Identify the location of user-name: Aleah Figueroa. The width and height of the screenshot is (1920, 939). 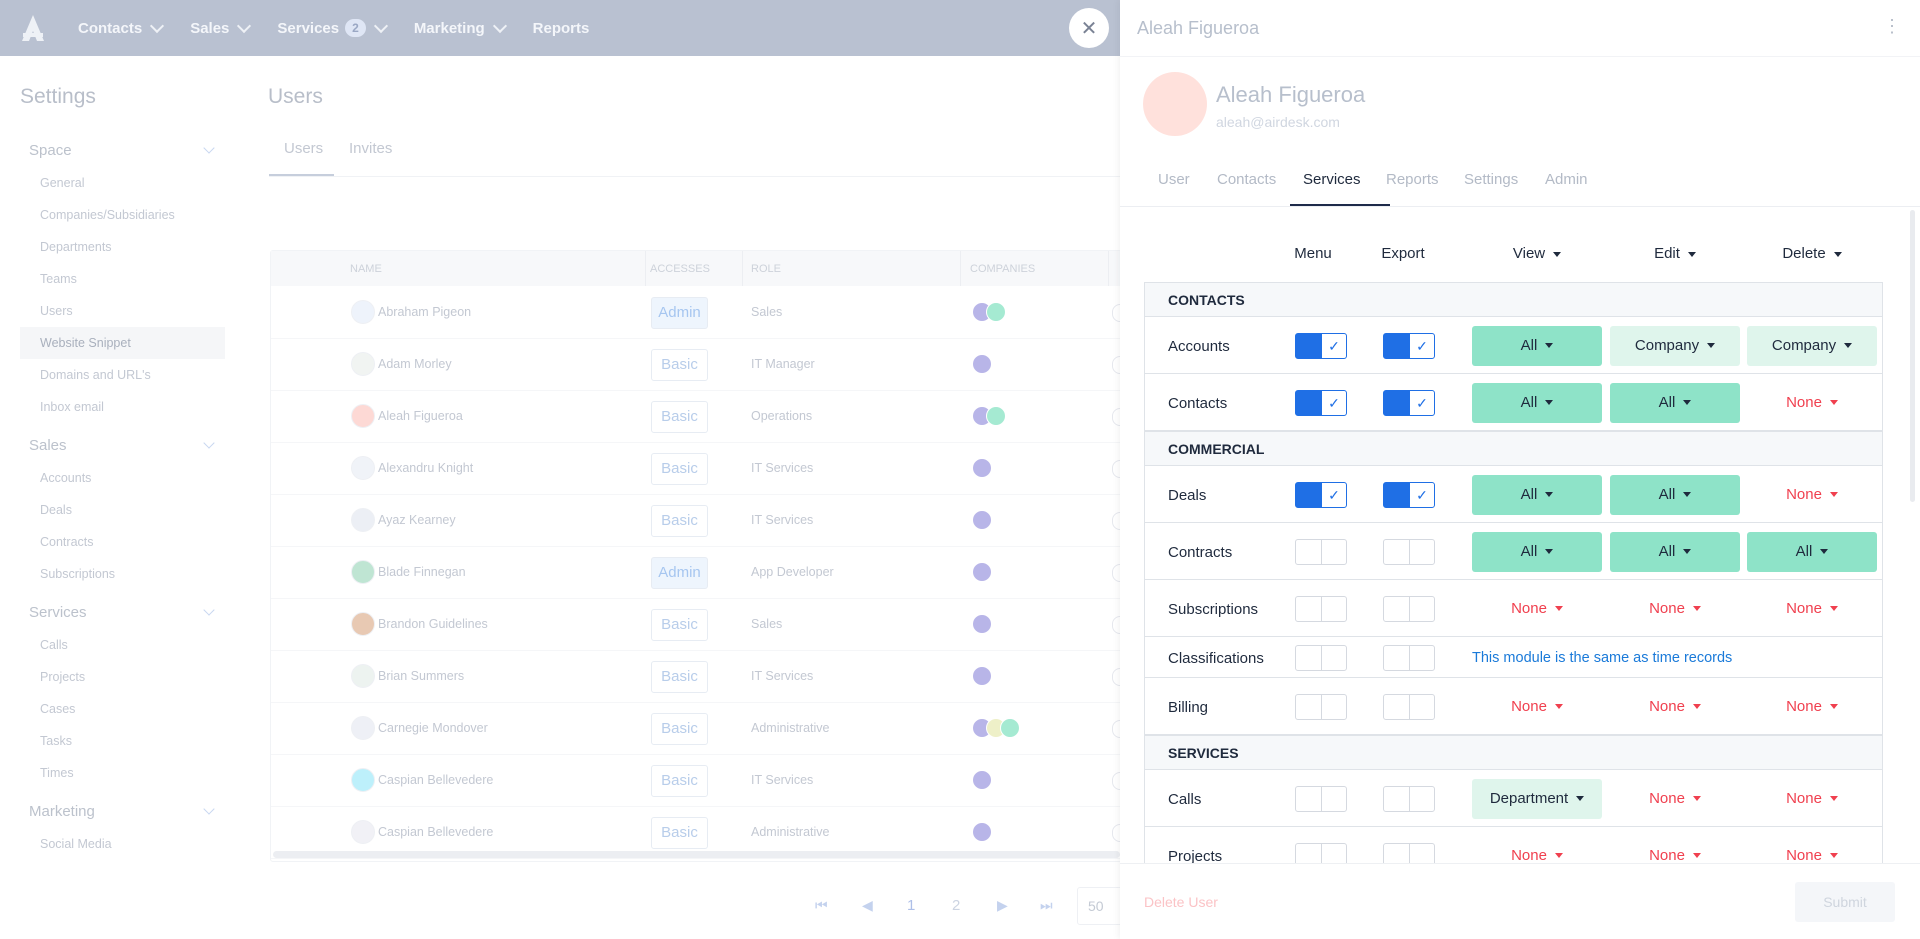
(420, 416).